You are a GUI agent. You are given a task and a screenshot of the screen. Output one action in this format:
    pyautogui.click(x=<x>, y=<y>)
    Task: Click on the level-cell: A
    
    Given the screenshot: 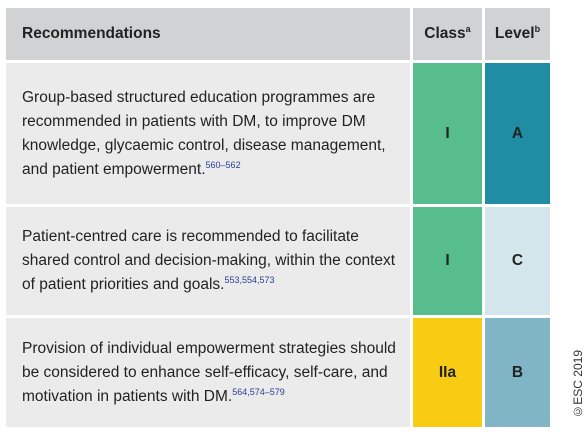 What is the action you would take?
    pyautogui.click(x=516, y=132)
    